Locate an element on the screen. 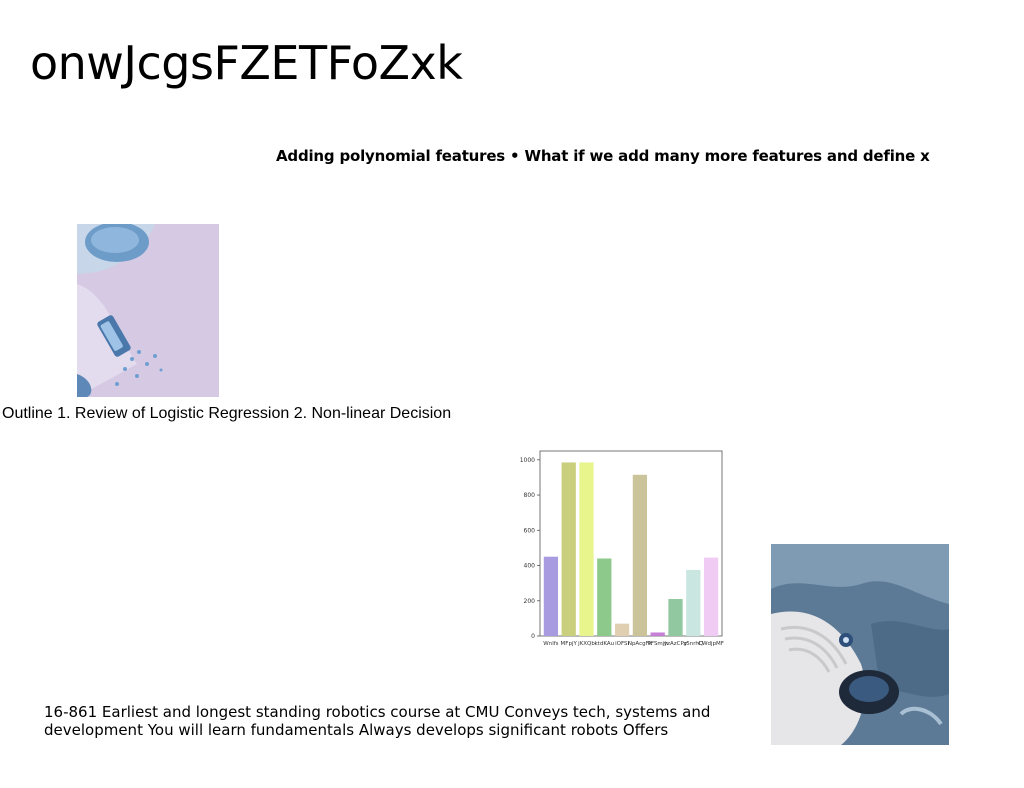 The width and height of the screenshot is (1024, 788). x-tick-label: Wnlfs is located at coordinates (550, 644).